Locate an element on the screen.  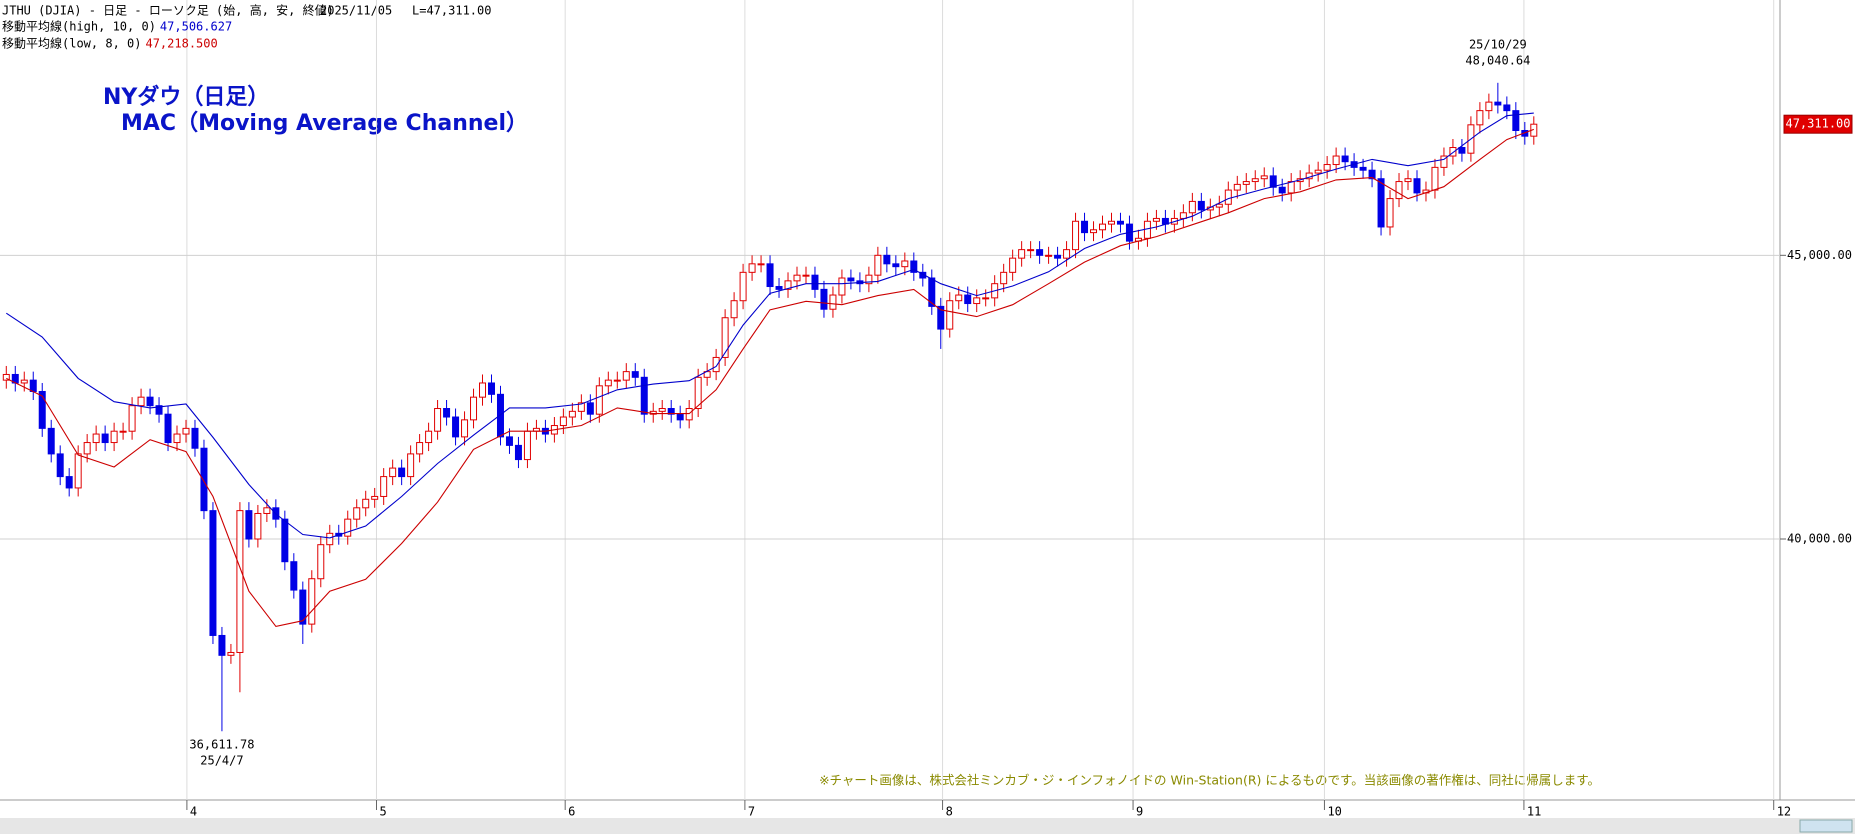
annotation: MAC（Moving Average Channel） is located at coordinates (324, 123).